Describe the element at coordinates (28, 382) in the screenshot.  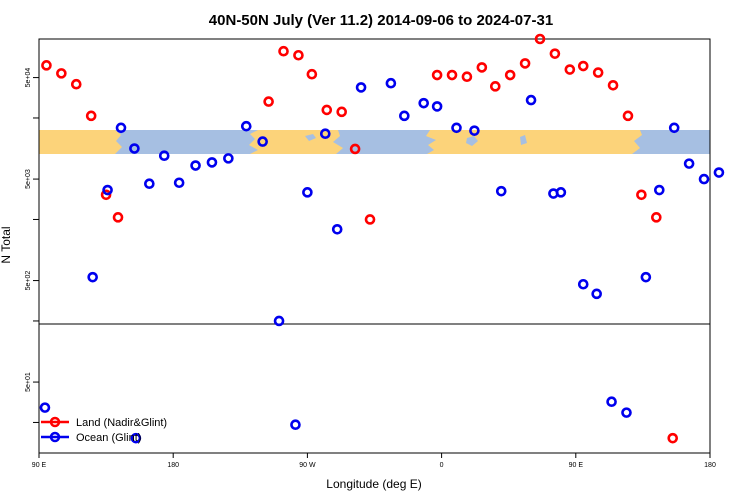
I see `y-tick-label: 5e+01` at that location.